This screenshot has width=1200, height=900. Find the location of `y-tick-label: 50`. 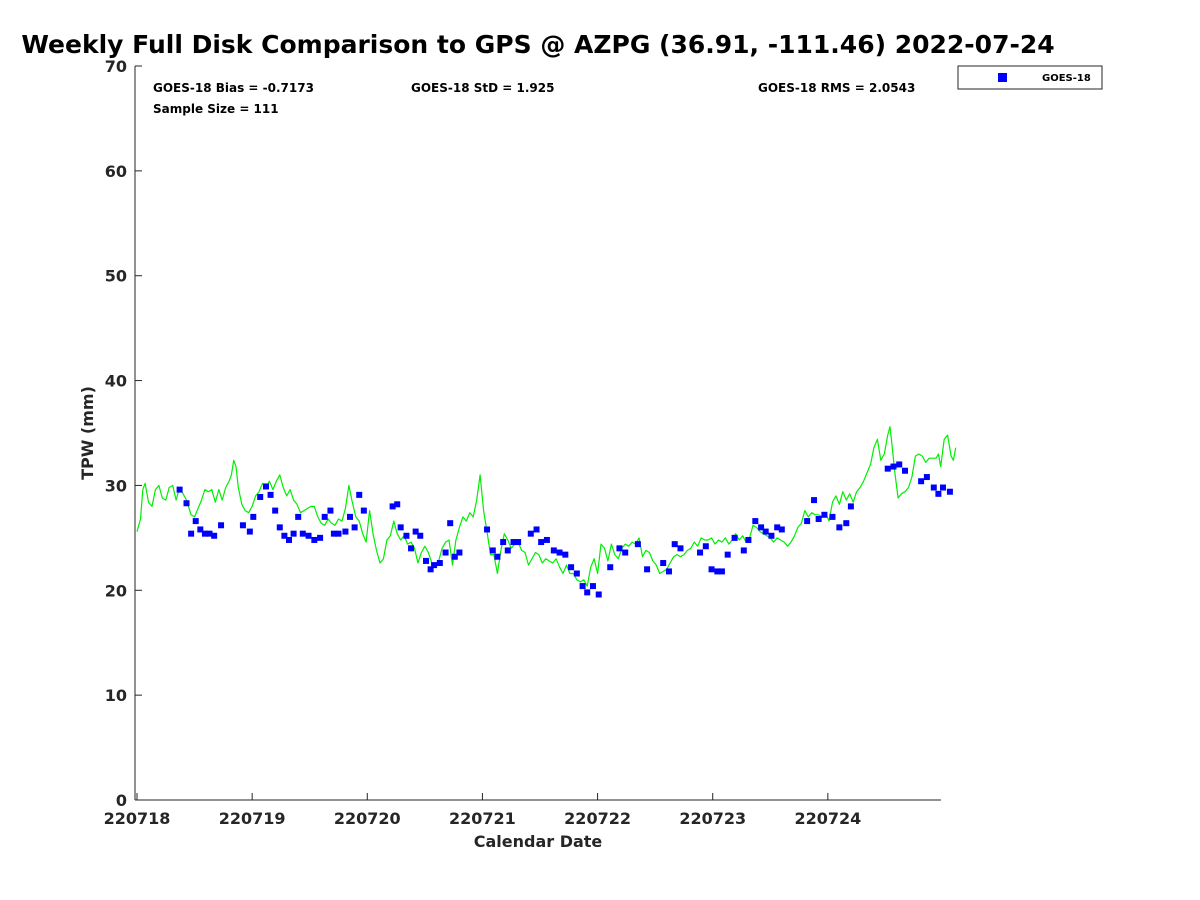

y-tick-label: 50 is located at coordinates (116, 276).